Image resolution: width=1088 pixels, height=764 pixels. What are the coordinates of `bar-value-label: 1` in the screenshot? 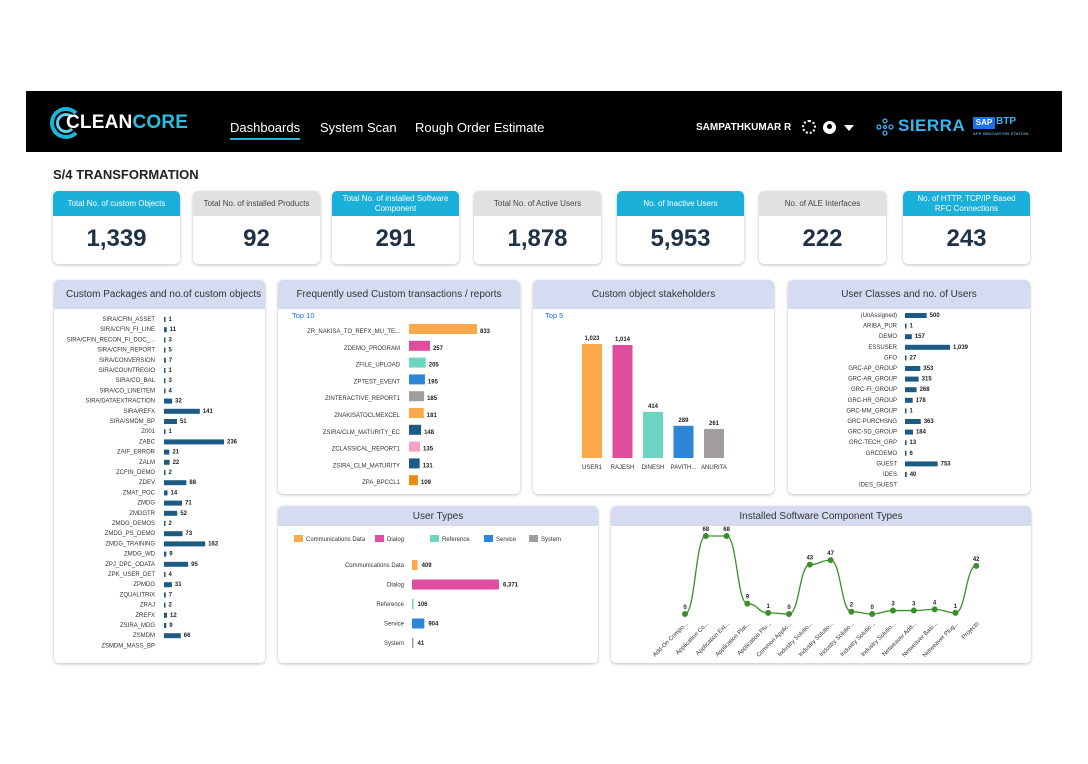 It's located at (912, 411).